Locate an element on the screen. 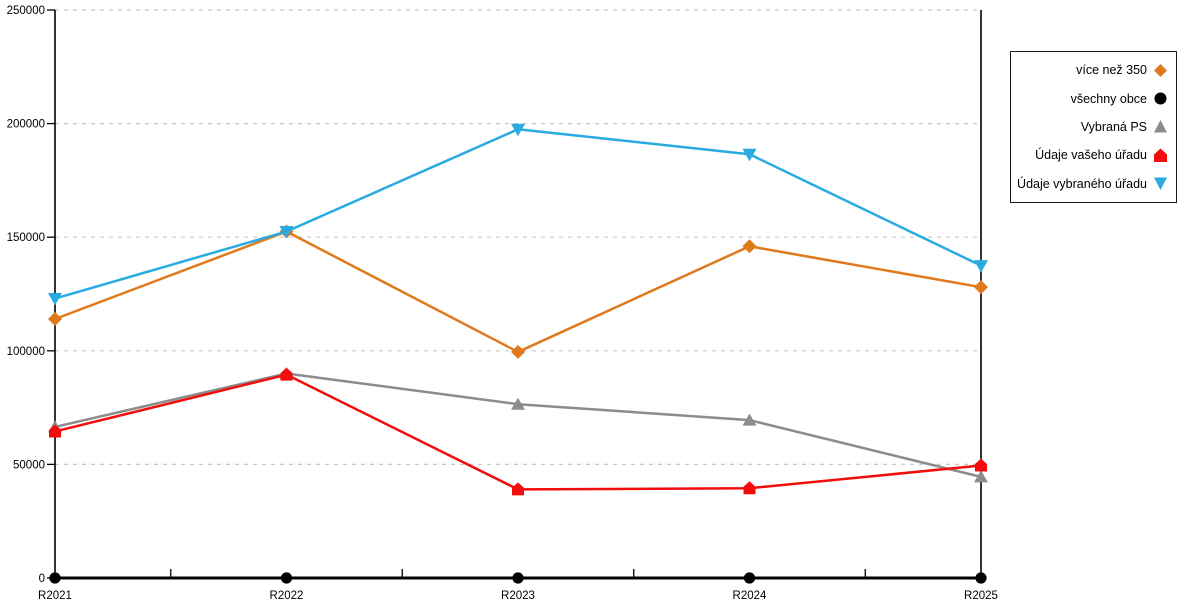 The image size is (1200, 600). legend-label: Údaje vašeho úřadu is located at coordinates (1091, 155).